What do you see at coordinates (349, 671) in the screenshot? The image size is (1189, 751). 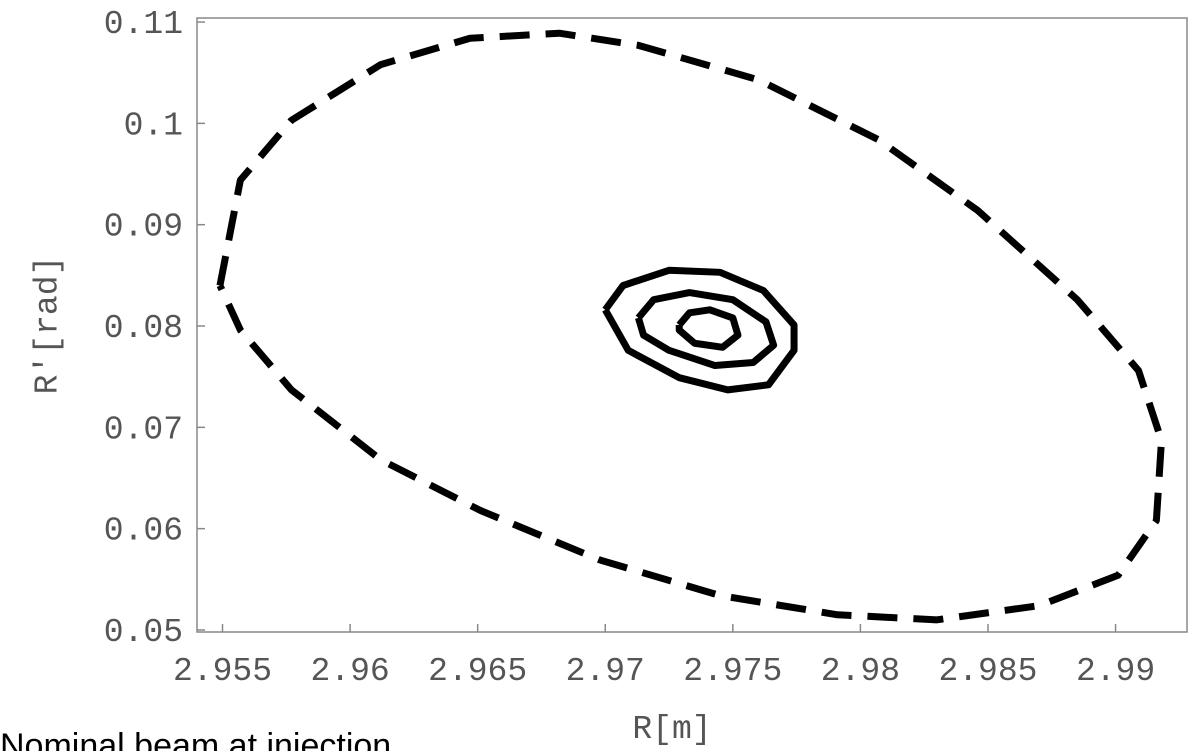 I see `x-tick-label: 2.96` at bounding box center [349, 671].